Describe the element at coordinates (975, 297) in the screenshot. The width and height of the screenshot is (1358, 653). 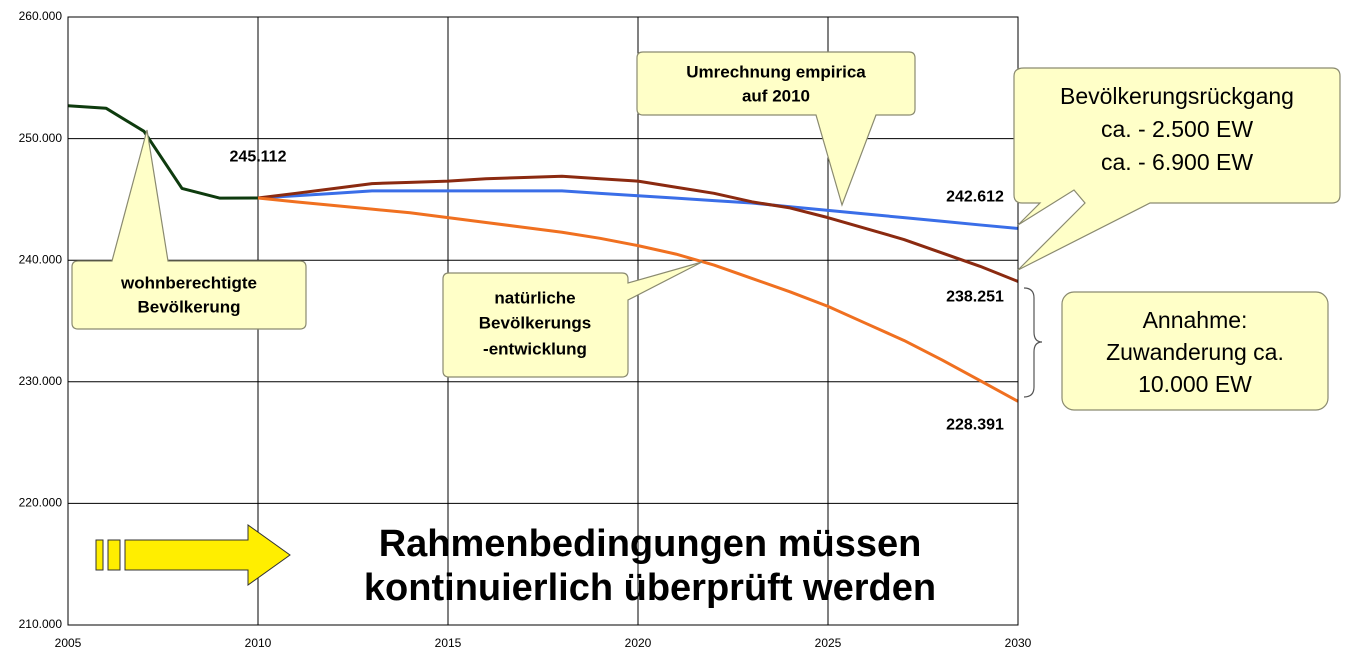
I see `value-label: 238.251` at that location.